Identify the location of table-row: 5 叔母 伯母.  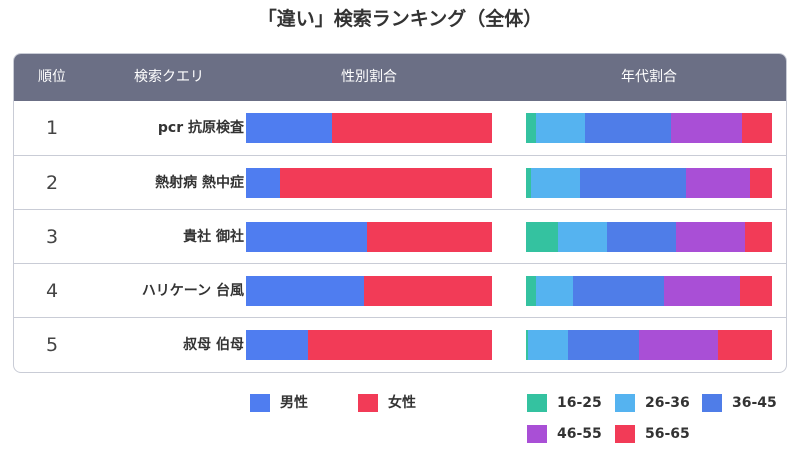
(400, 344).